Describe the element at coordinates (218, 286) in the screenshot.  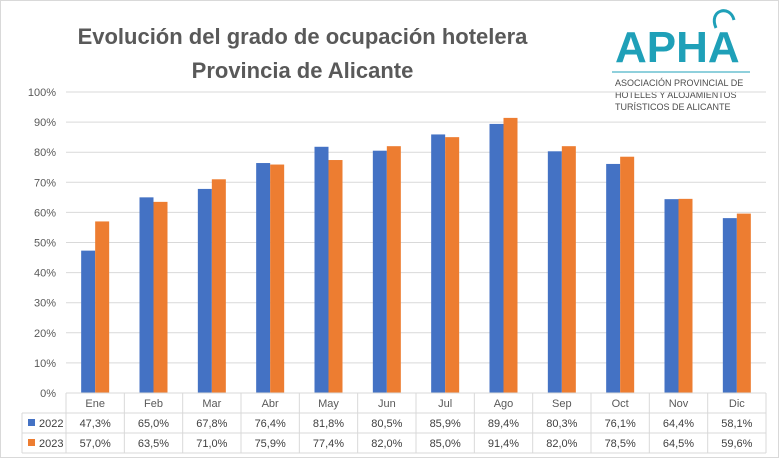
I see `bar-2023-Mar` at that location.